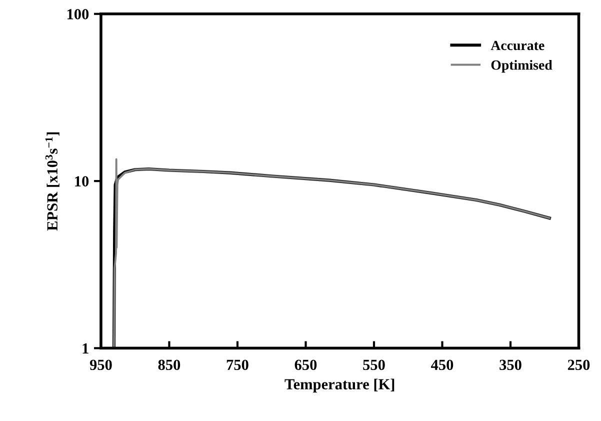 Image resolution: width=601 pixels, height=421 pixels. I want to click on x-tick-label: 450, so click(442, 365).